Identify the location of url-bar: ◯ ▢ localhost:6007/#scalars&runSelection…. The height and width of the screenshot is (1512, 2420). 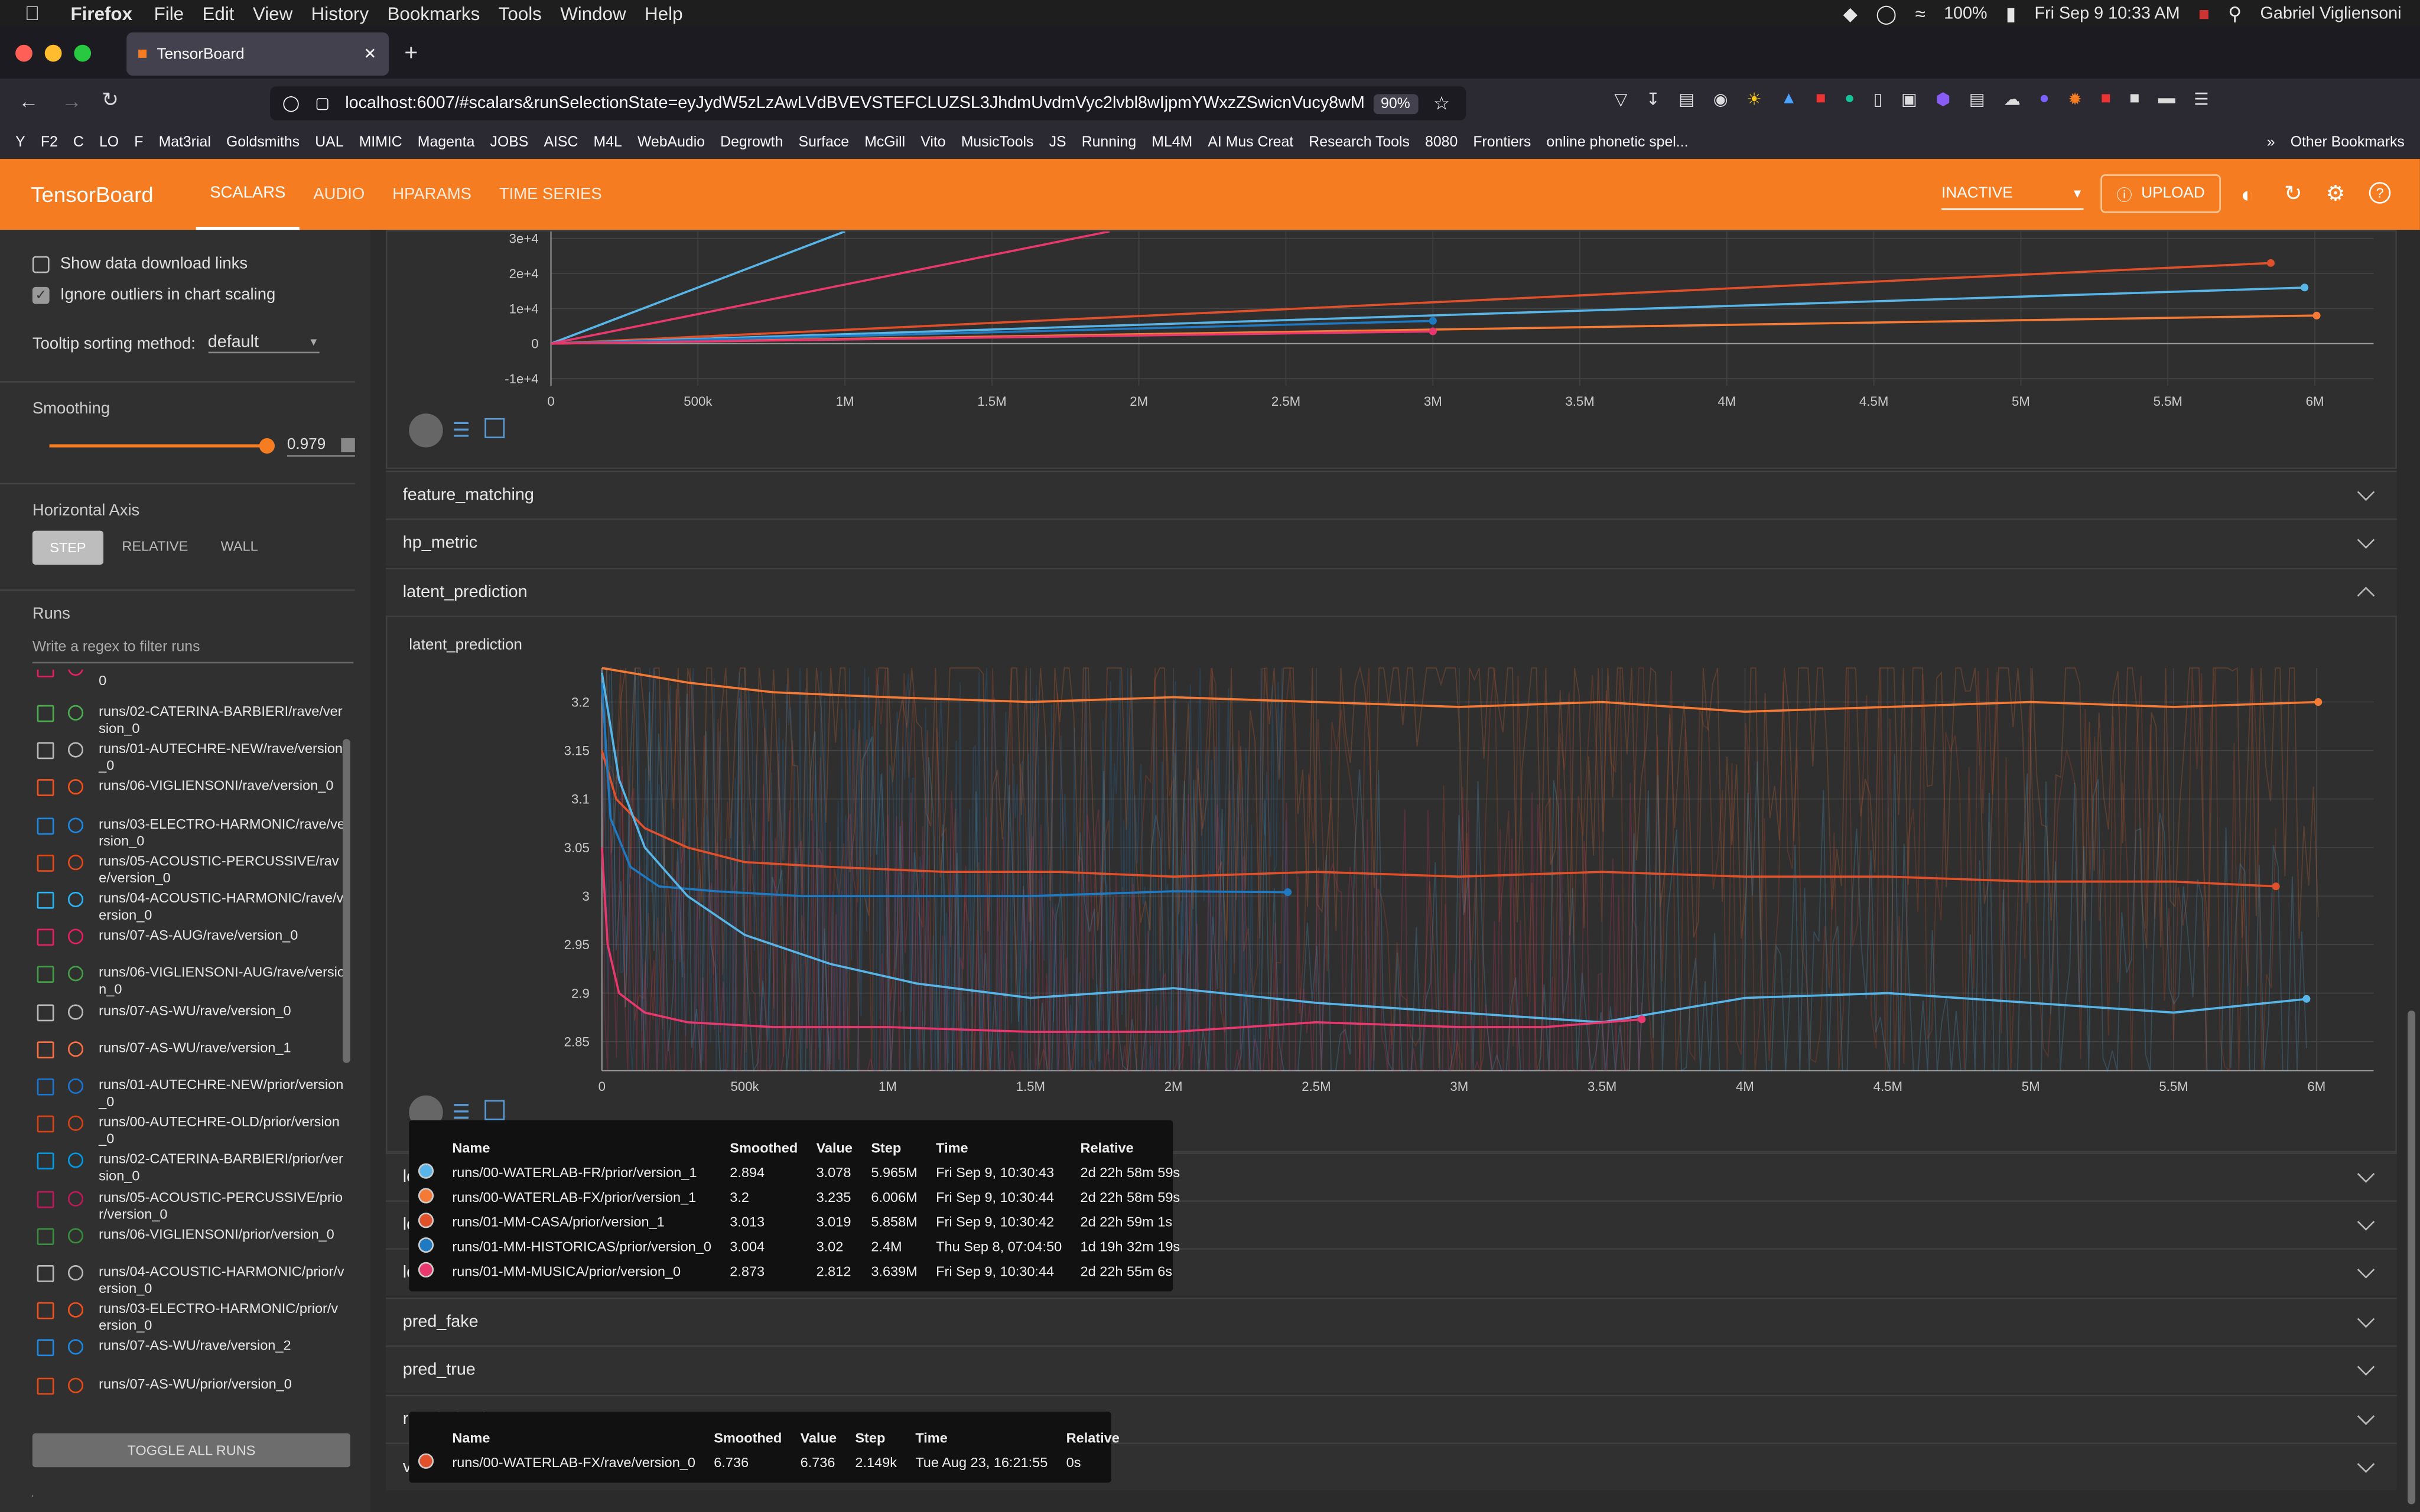
(868, 103).